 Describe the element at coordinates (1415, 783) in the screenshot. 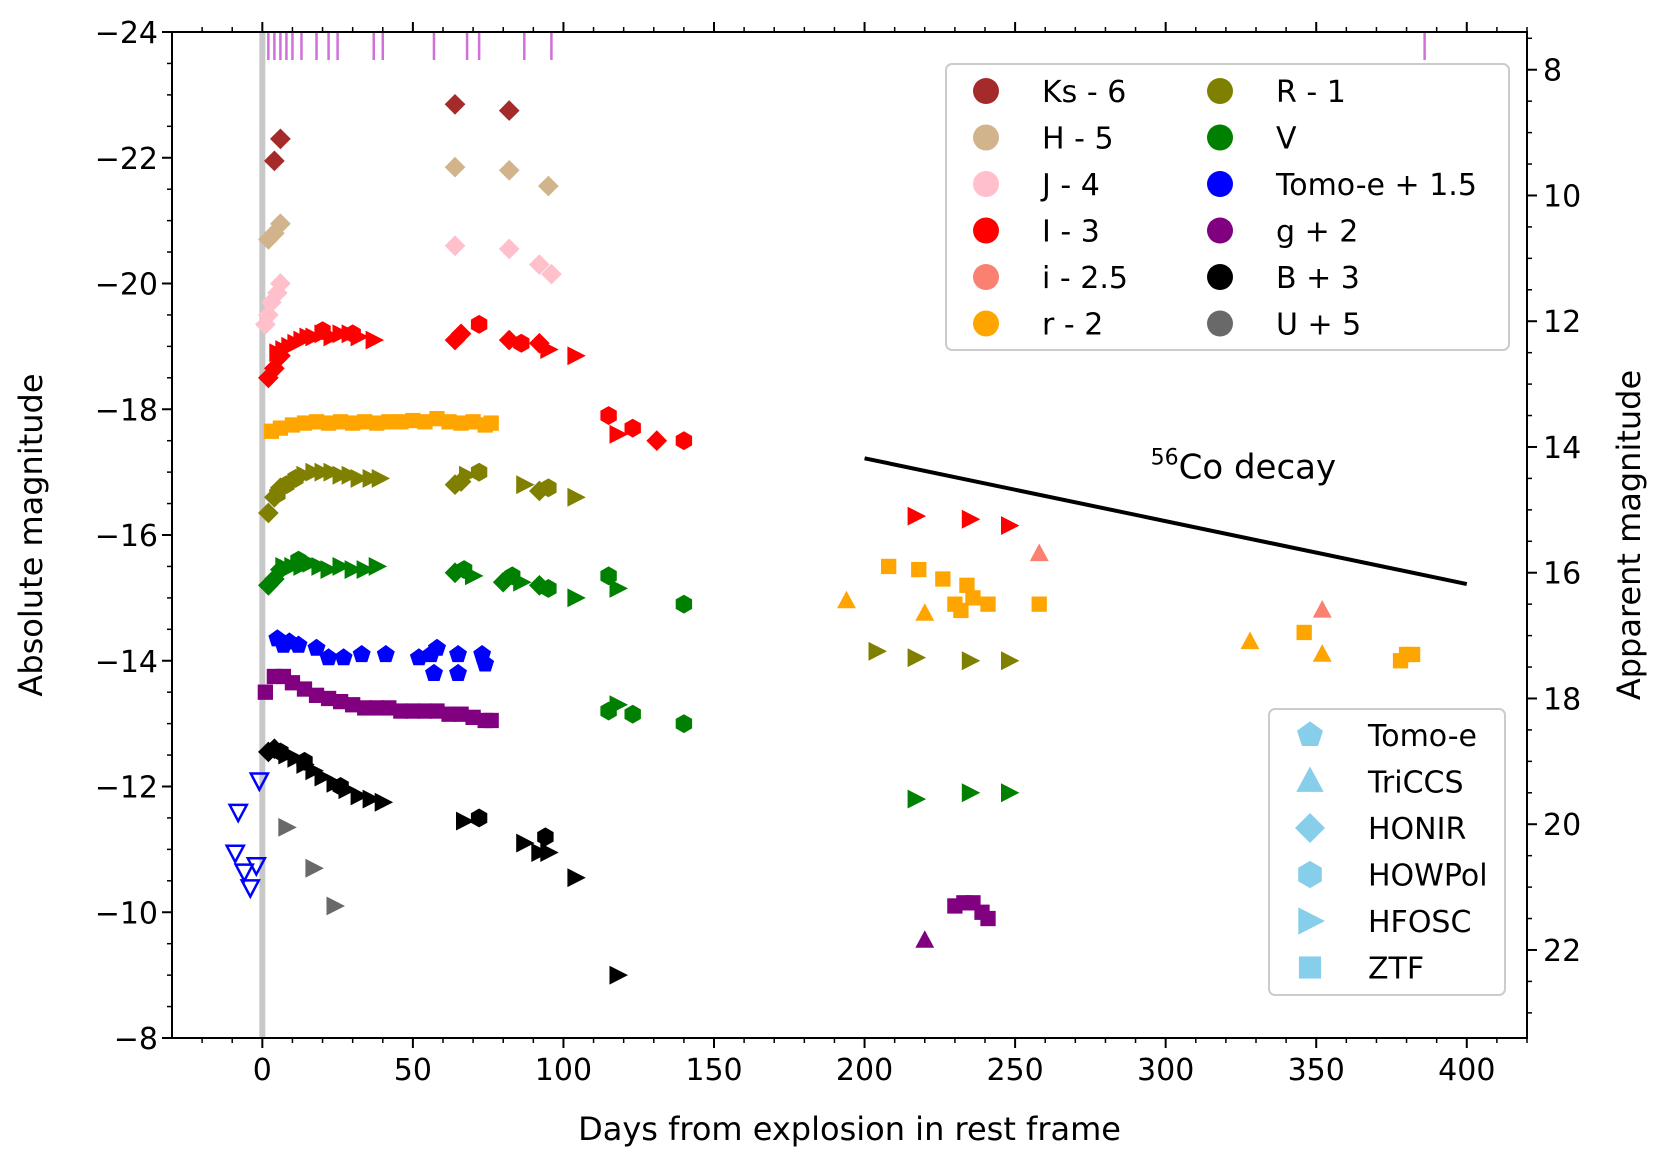

I see `instrument-legend-label: TriCCS` at that location.